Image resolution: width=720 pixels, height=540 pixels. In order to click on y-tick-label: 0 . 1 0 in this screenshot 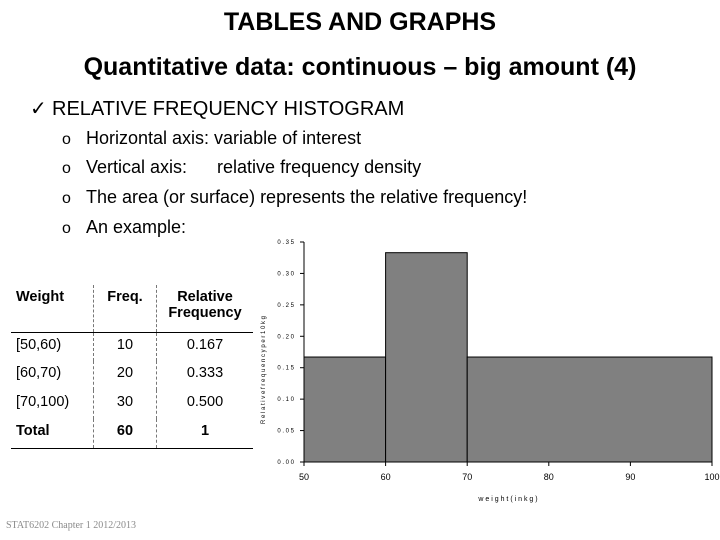, I will do `click(285, 400)`.